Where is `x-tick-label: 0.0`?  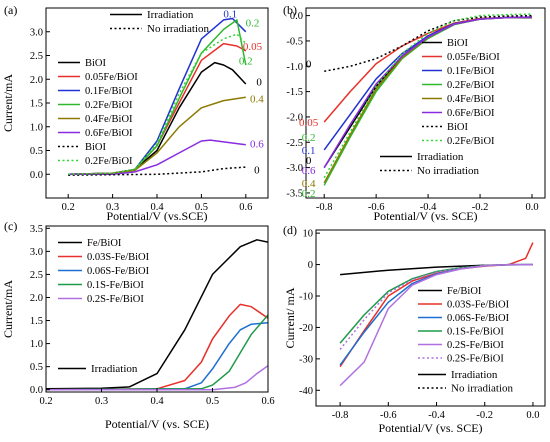 x-tick-label: 0.0 is located at coordinates (532, 415).